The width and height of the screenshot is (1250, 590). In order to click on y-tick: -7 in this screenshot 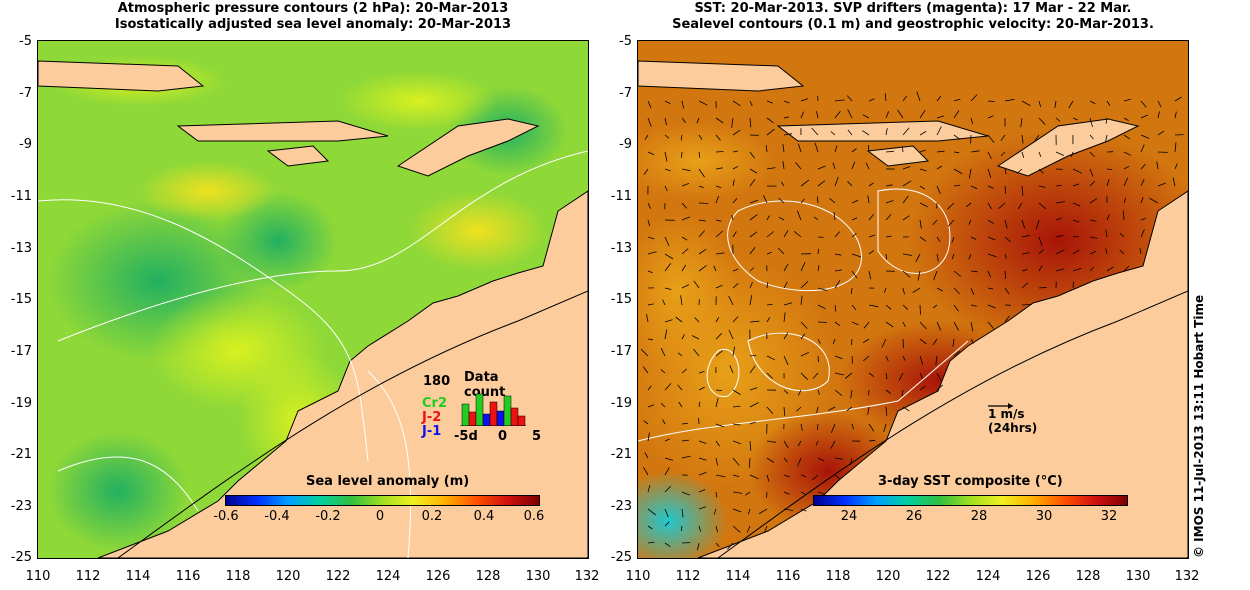, I will do `click(625, 93)`.